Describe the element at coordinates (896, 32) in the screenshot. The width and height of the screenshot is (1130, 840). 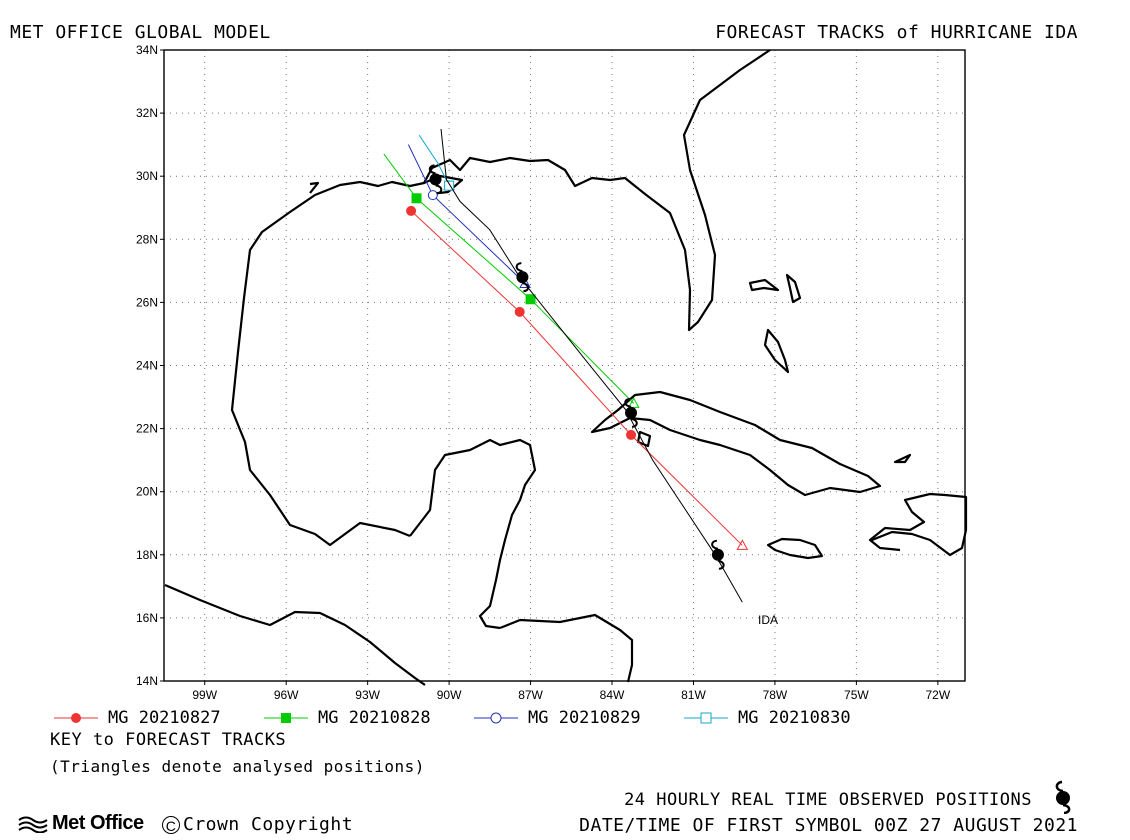
I see `map-title: FORECAST TRACKS of HURRICANE IDA` at that location.